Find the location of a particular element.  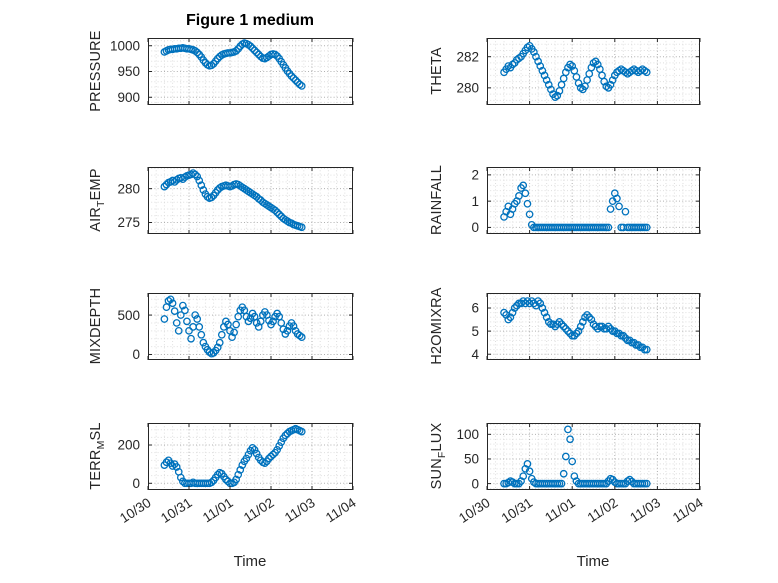

x-axis-title-right: Time is located at coordinates (593, 561).